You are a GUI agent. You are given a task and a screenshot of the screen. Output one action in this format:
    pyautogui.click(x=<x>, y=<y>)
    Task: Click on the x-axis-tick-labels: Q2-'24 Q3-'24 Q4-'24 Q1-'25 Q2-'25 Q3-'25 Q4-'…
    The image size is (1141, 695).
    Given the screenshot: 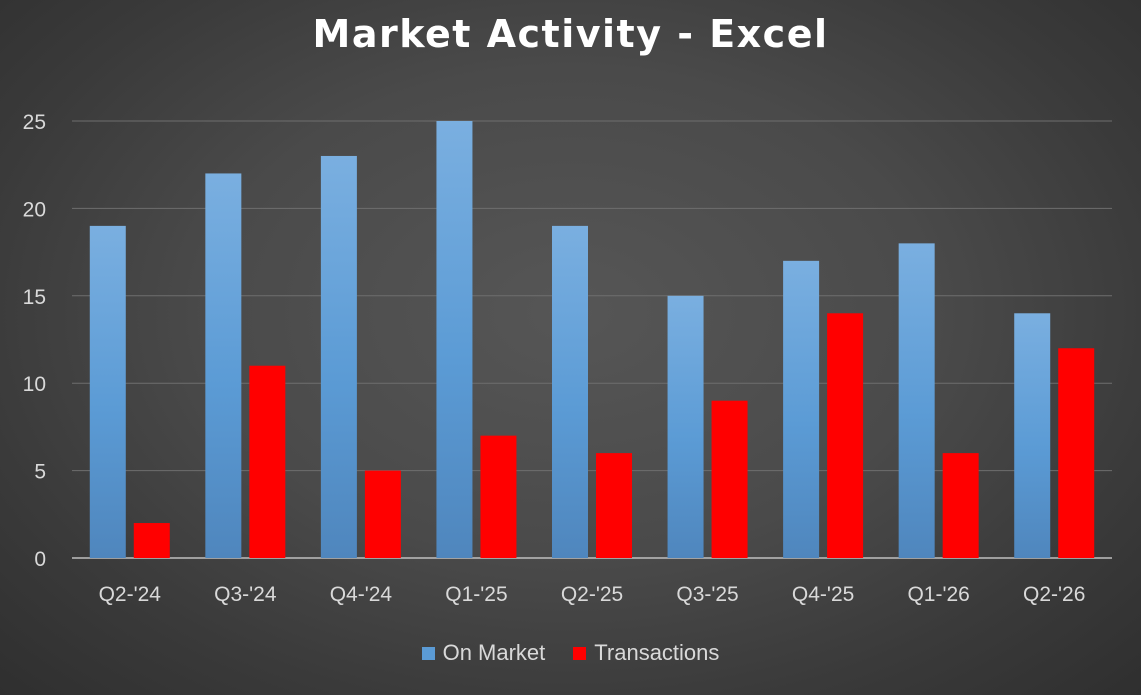 What is the action you would take?
    pyautogui.click(x=592, y=594)
    